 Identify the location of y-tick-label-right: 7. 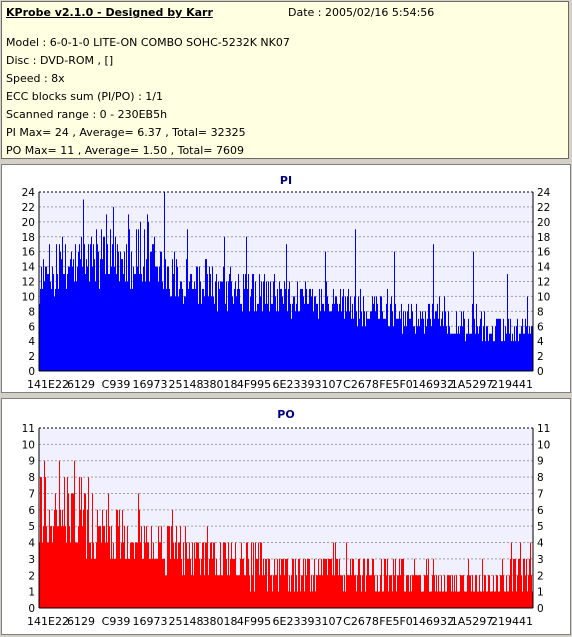
(540, 494).